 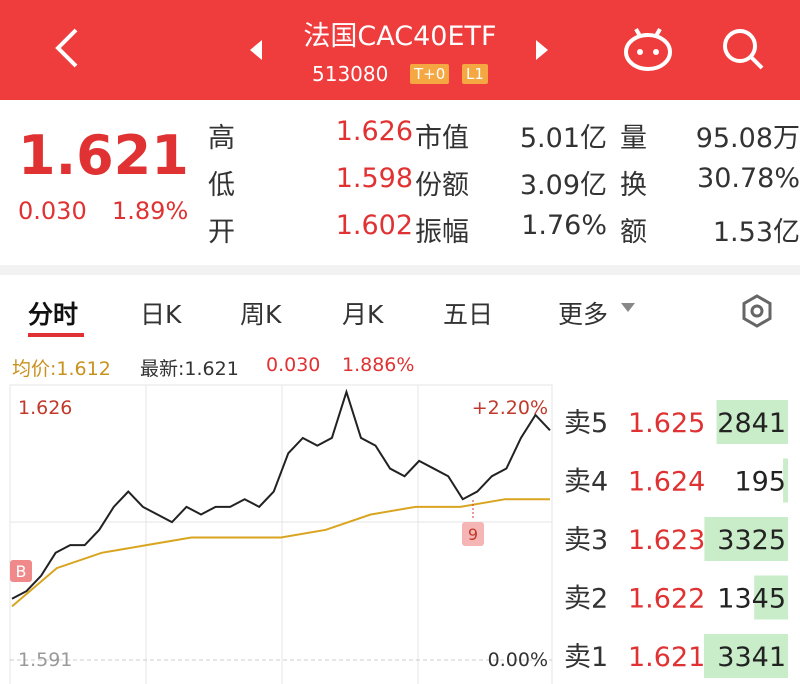 What do you see at coordinates (374, 131) in the screenshot?
I see `stat-value: 1.626` at bounding box center [374, 131].